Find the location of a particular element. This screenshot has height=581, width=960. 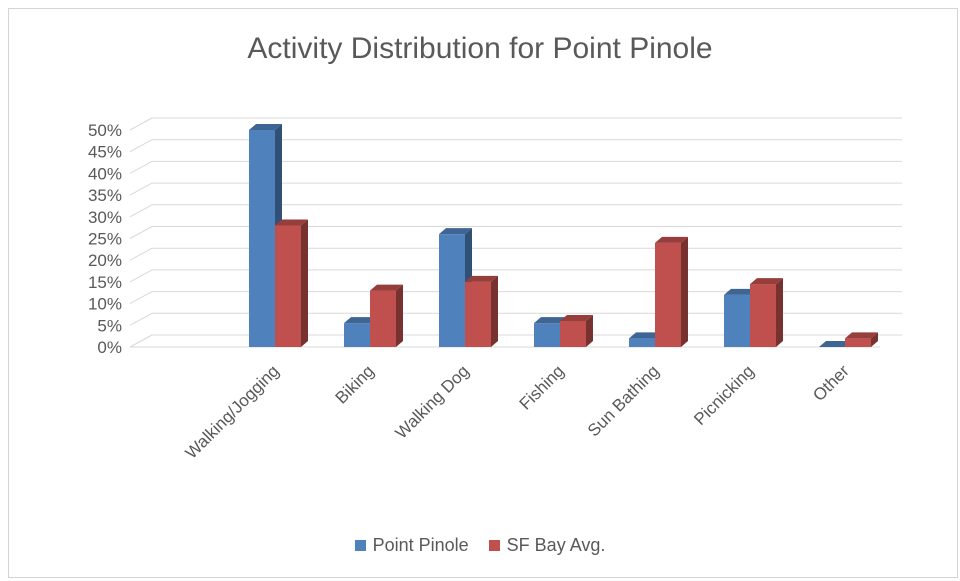

y-tick-label: 45% is located at coordinates (105, 152).